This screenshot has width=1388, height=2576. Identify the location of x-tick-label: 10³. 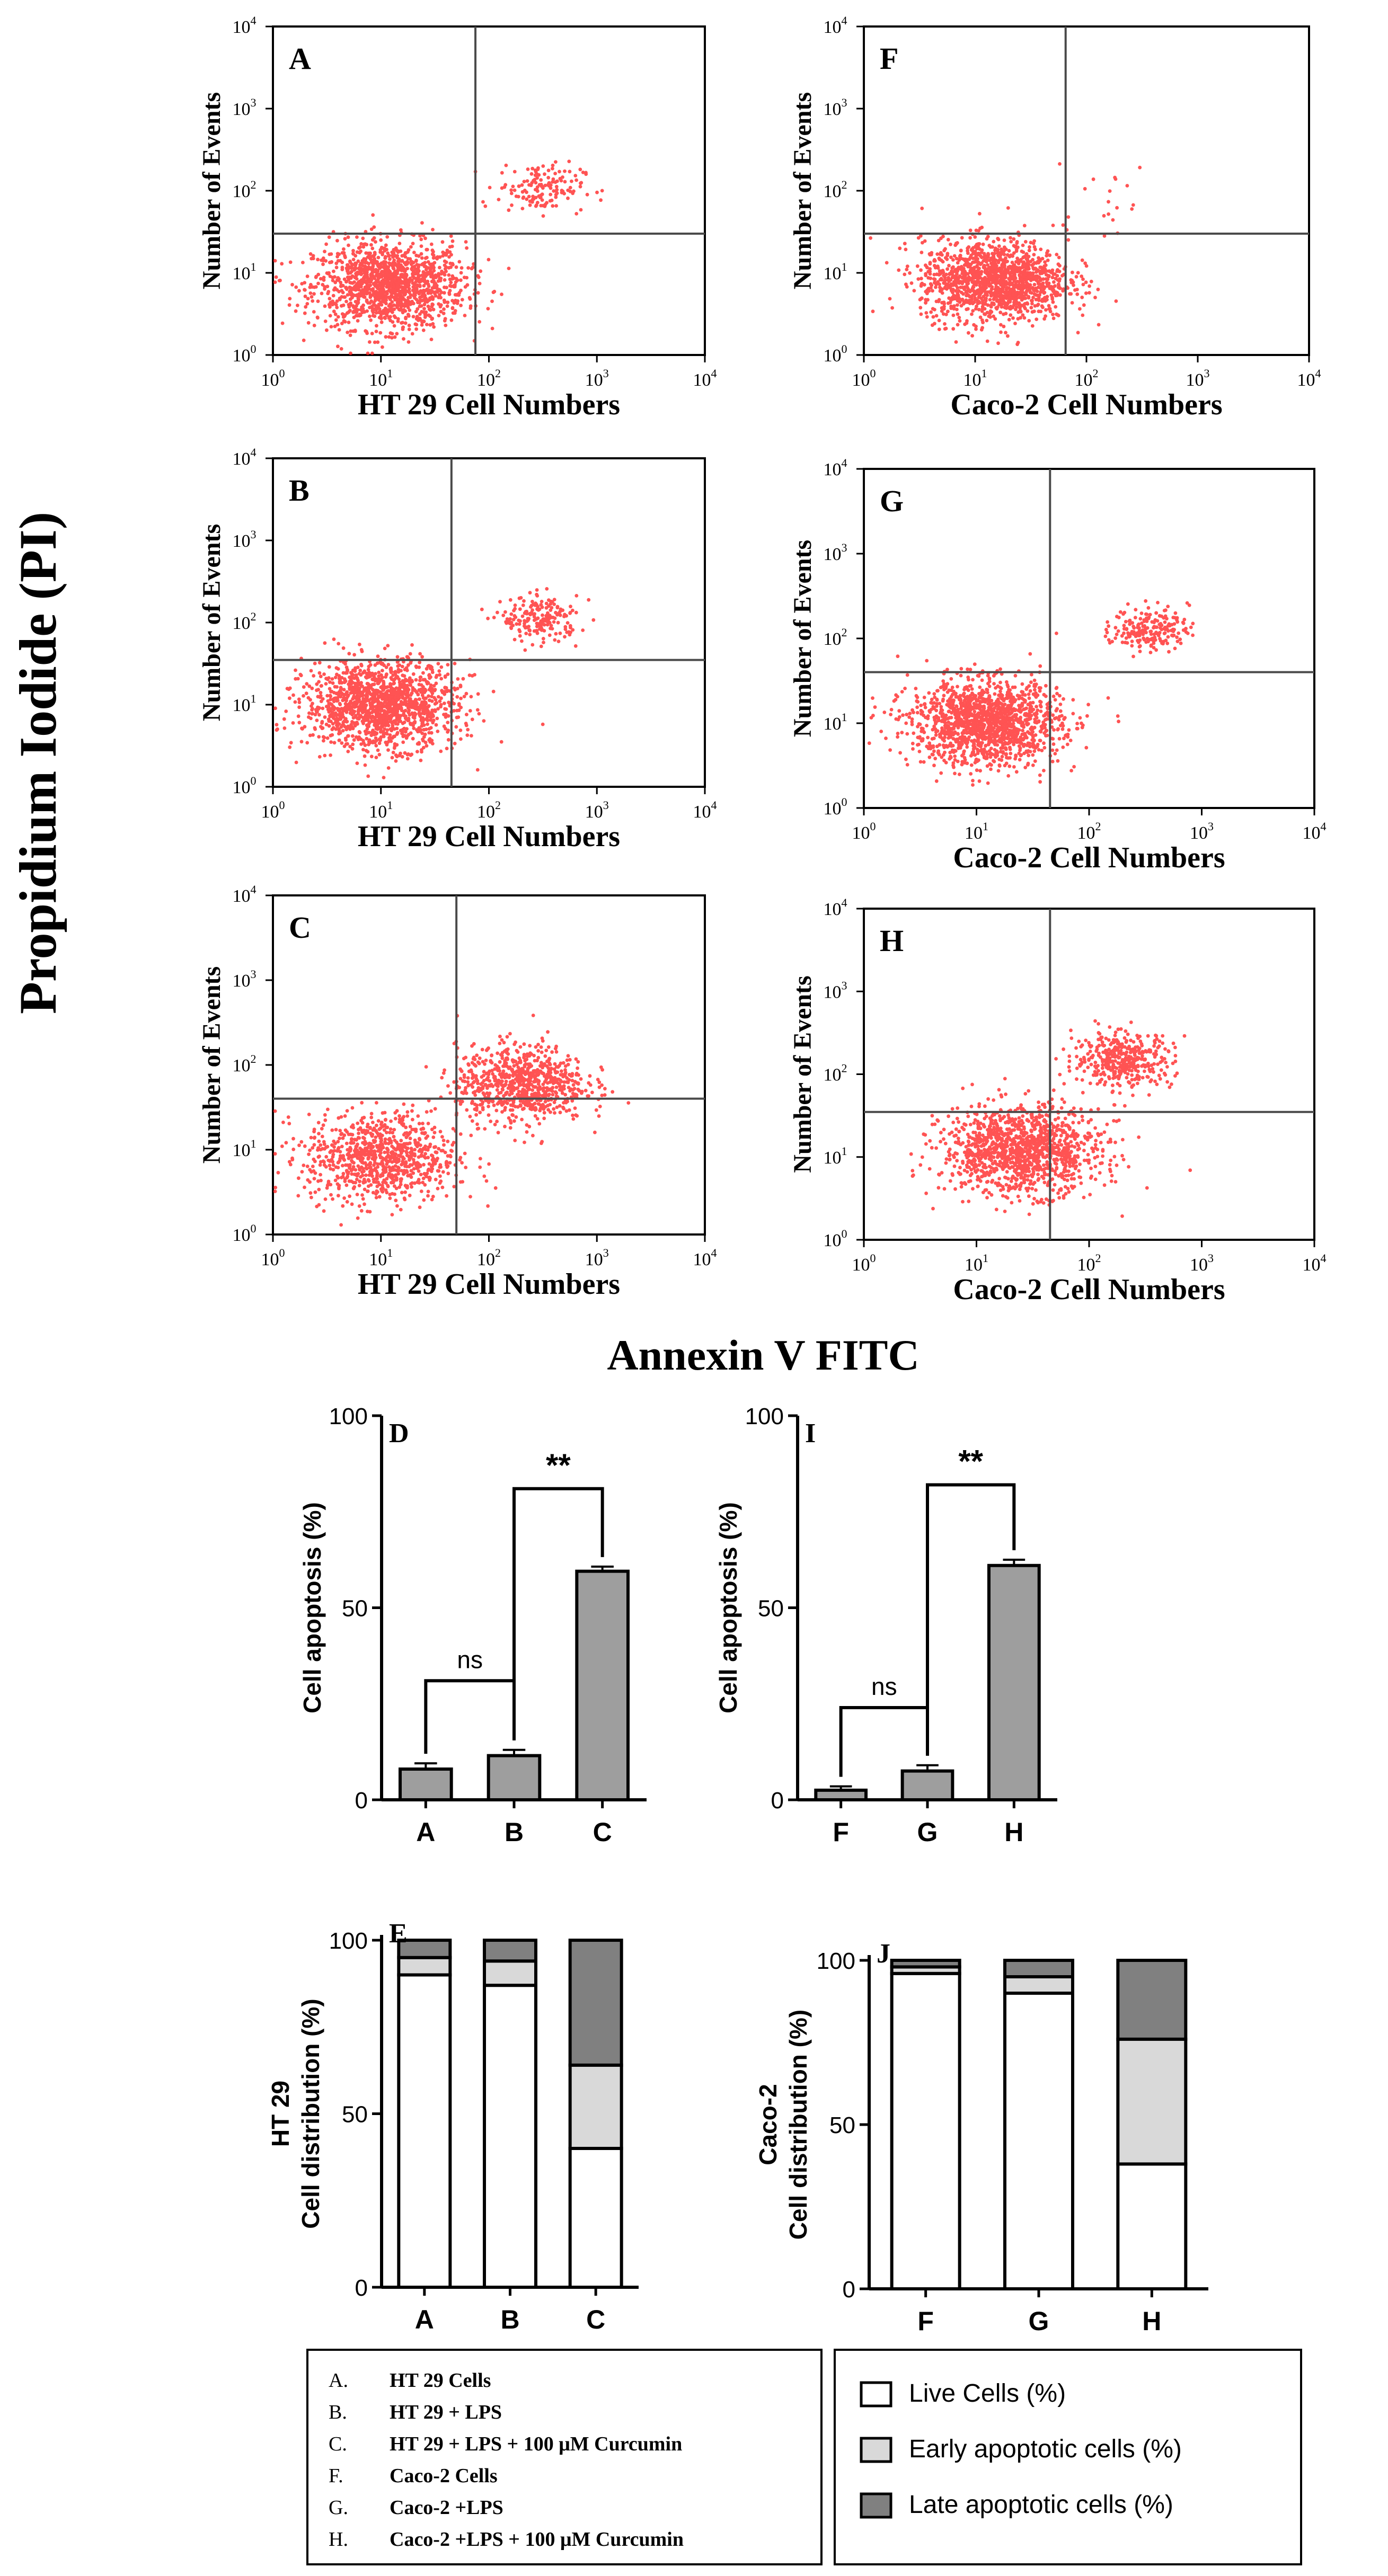
(597, 379).